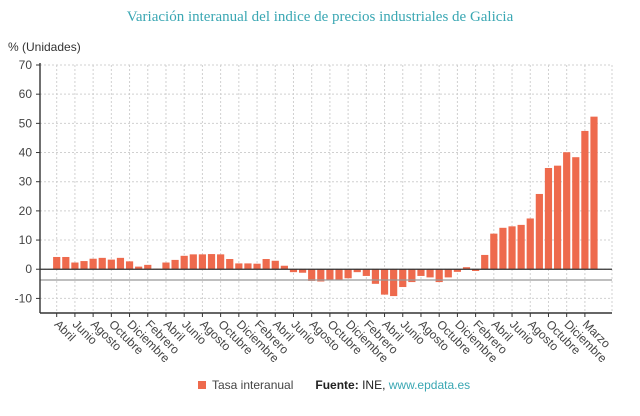 Image resolution: width=640 pixels, height=416 pixels. I want to click on legend-label: Tasa interanual, so click(253, 385).